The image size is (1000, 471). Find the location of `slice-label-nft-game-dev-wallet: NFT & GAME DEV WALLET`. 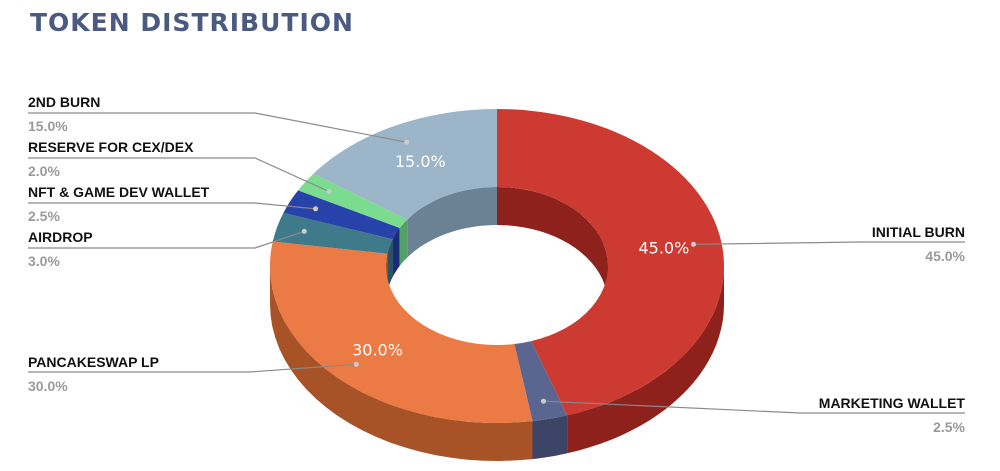

slice-label-nft-game-dev-wallet: NFT & GAME DEV WALLET is located at coordinates (119, 192).